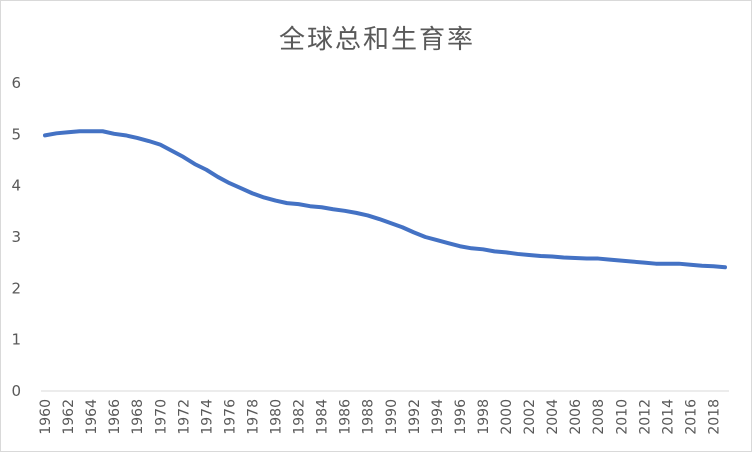 The height and width of the screenshot is (453, 752). Describe the element at coordinates (576, 417) in the screenshot. I see `x-tick-label: 2006` at that location.